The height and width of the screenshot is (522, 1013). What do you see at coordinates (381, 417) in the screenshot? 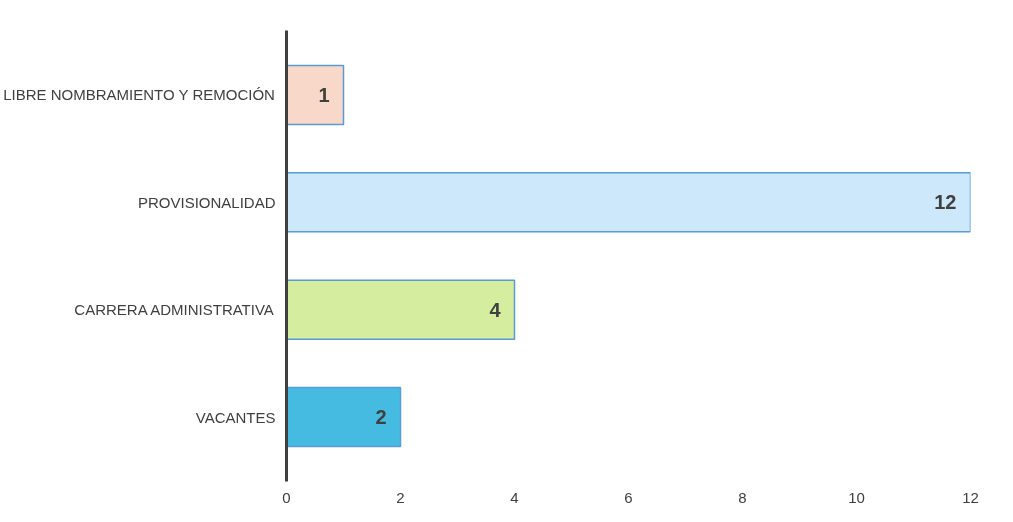
I see `data-label: 2` at bounding box center [381, 417].